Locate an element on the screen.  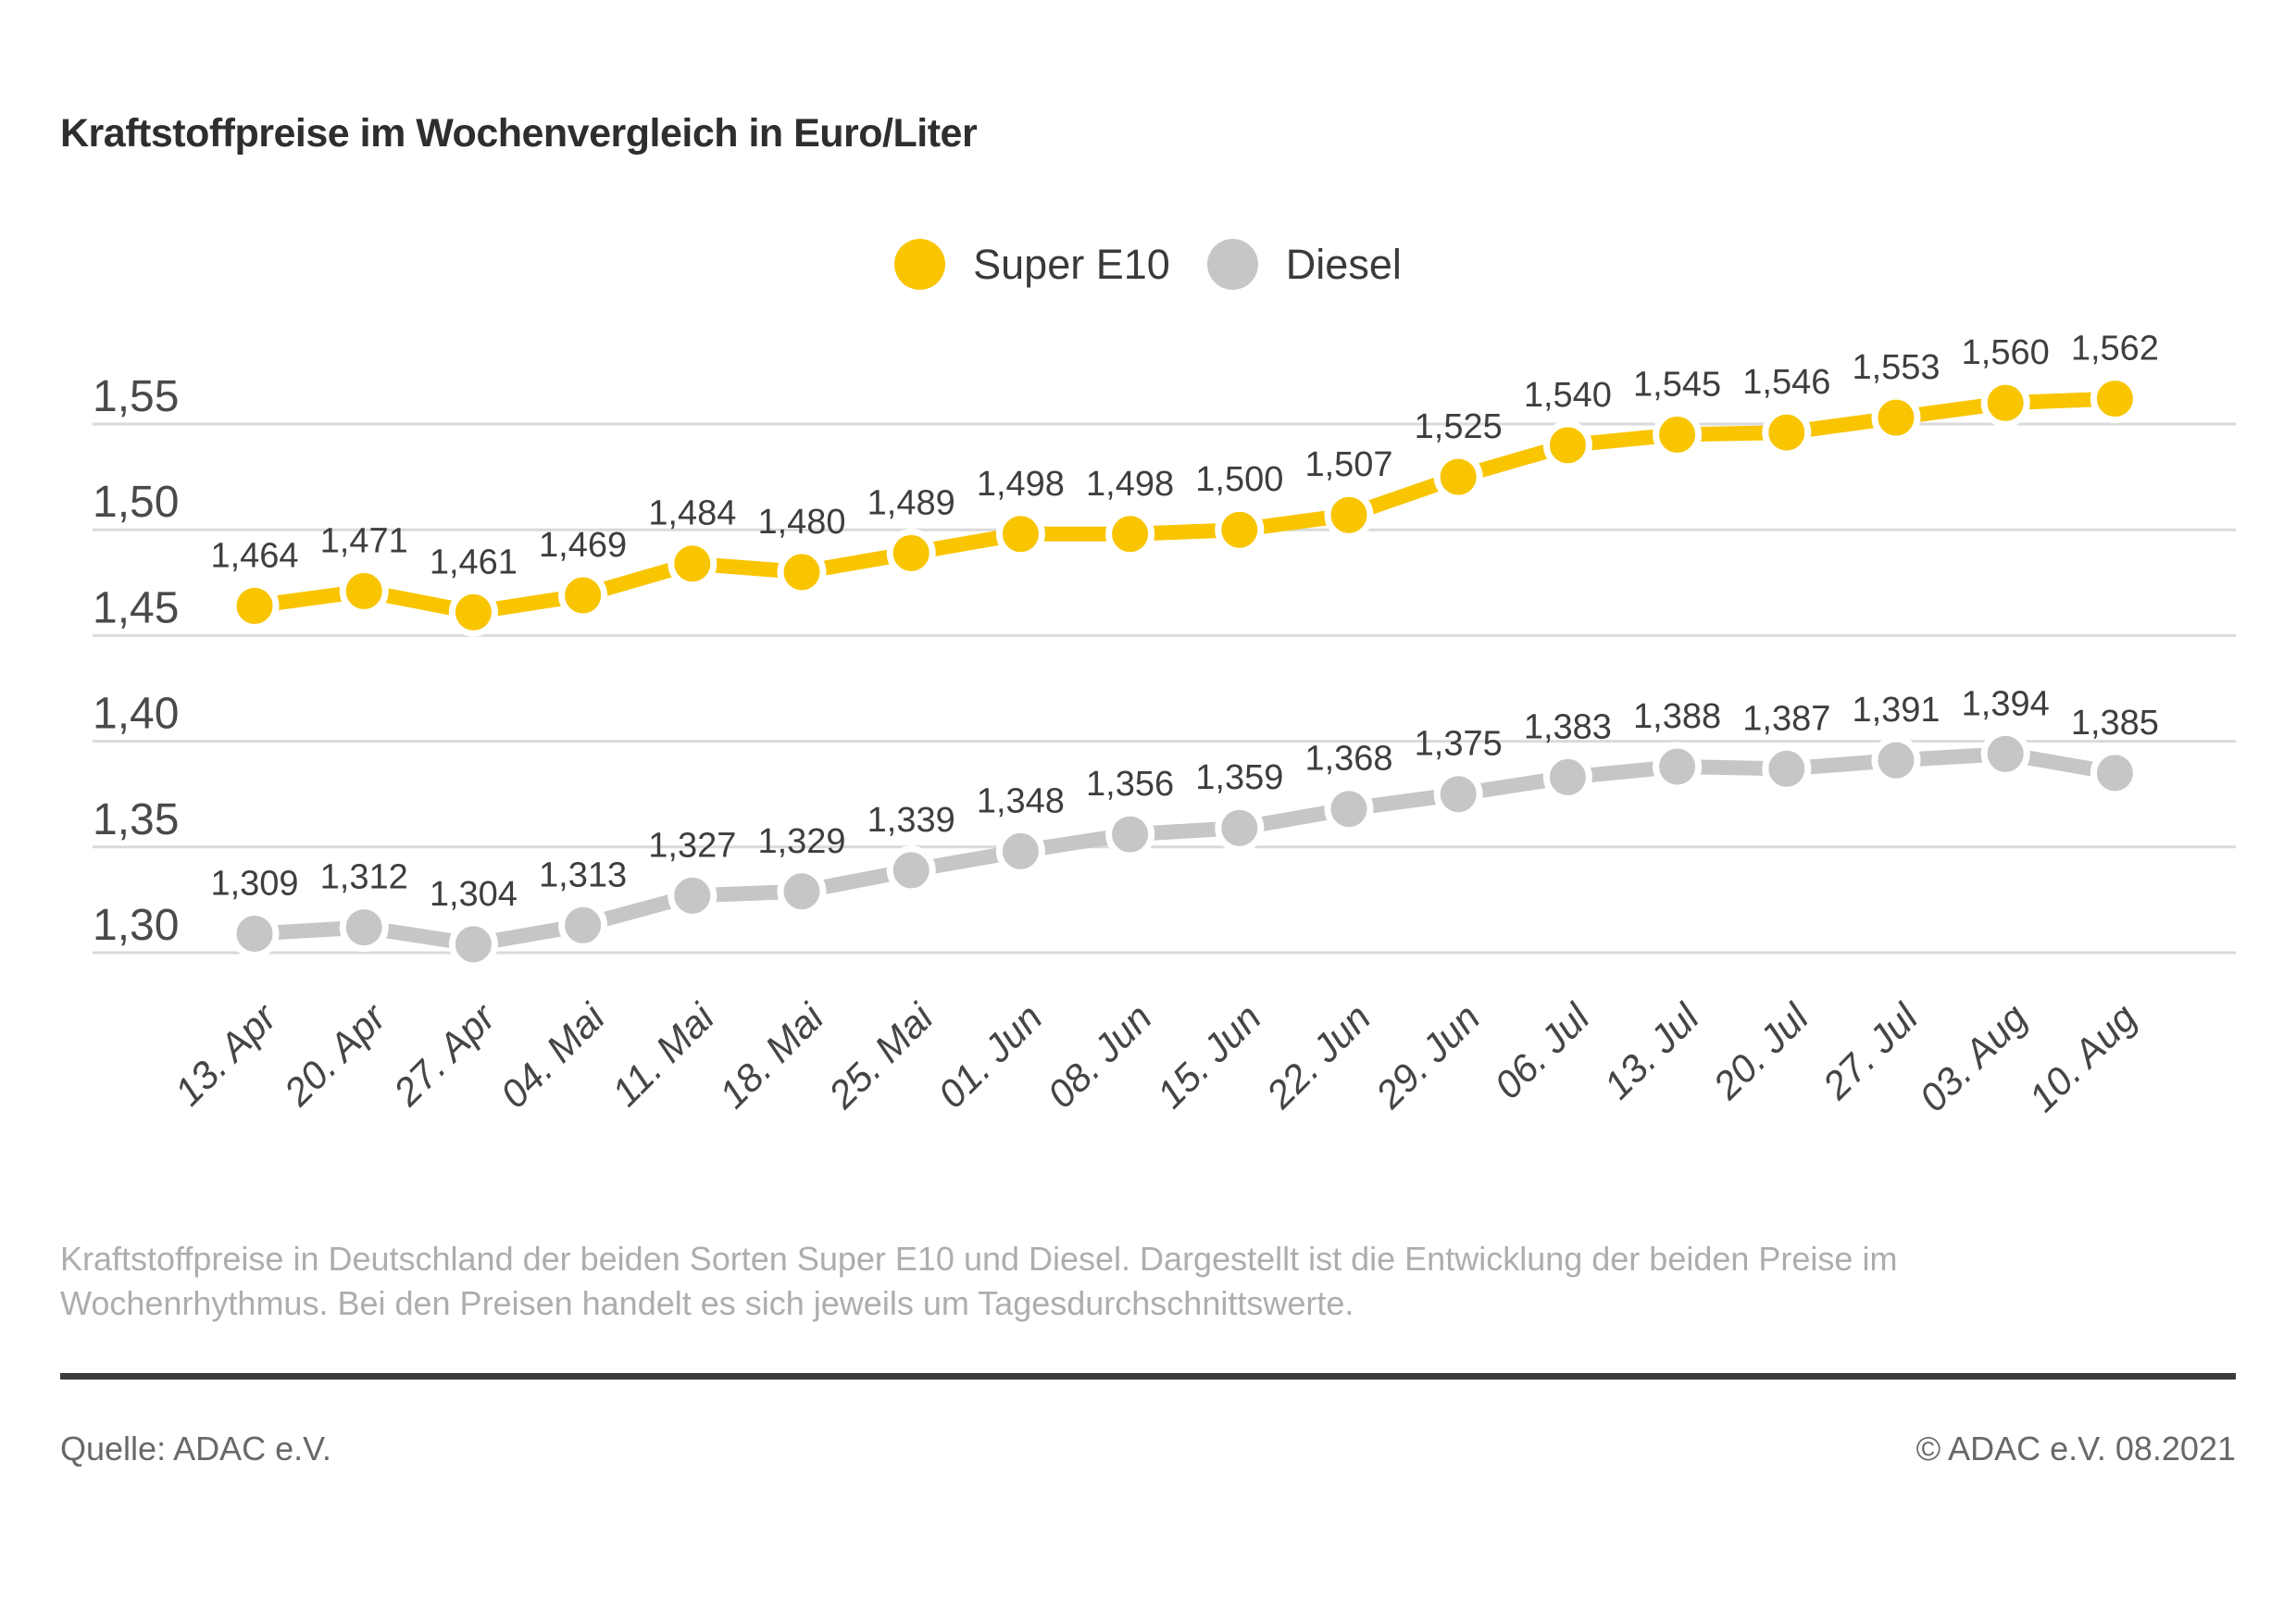
data-label-super-e10: 1,461 is located at coordinates (474, 562).